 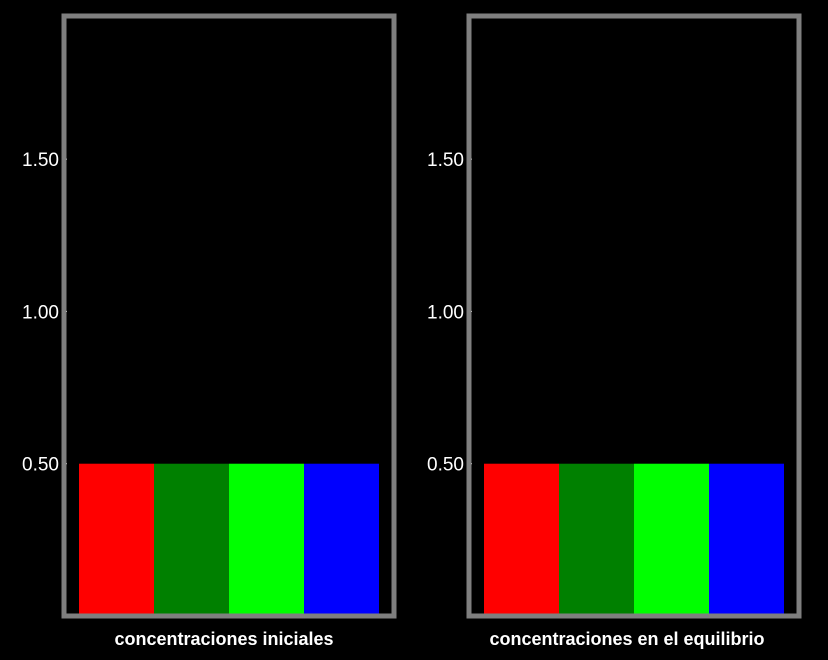 I want to click on panel-equilibrium-ticks: 0.50 1.00 1.50, so click(x=449, y=313).